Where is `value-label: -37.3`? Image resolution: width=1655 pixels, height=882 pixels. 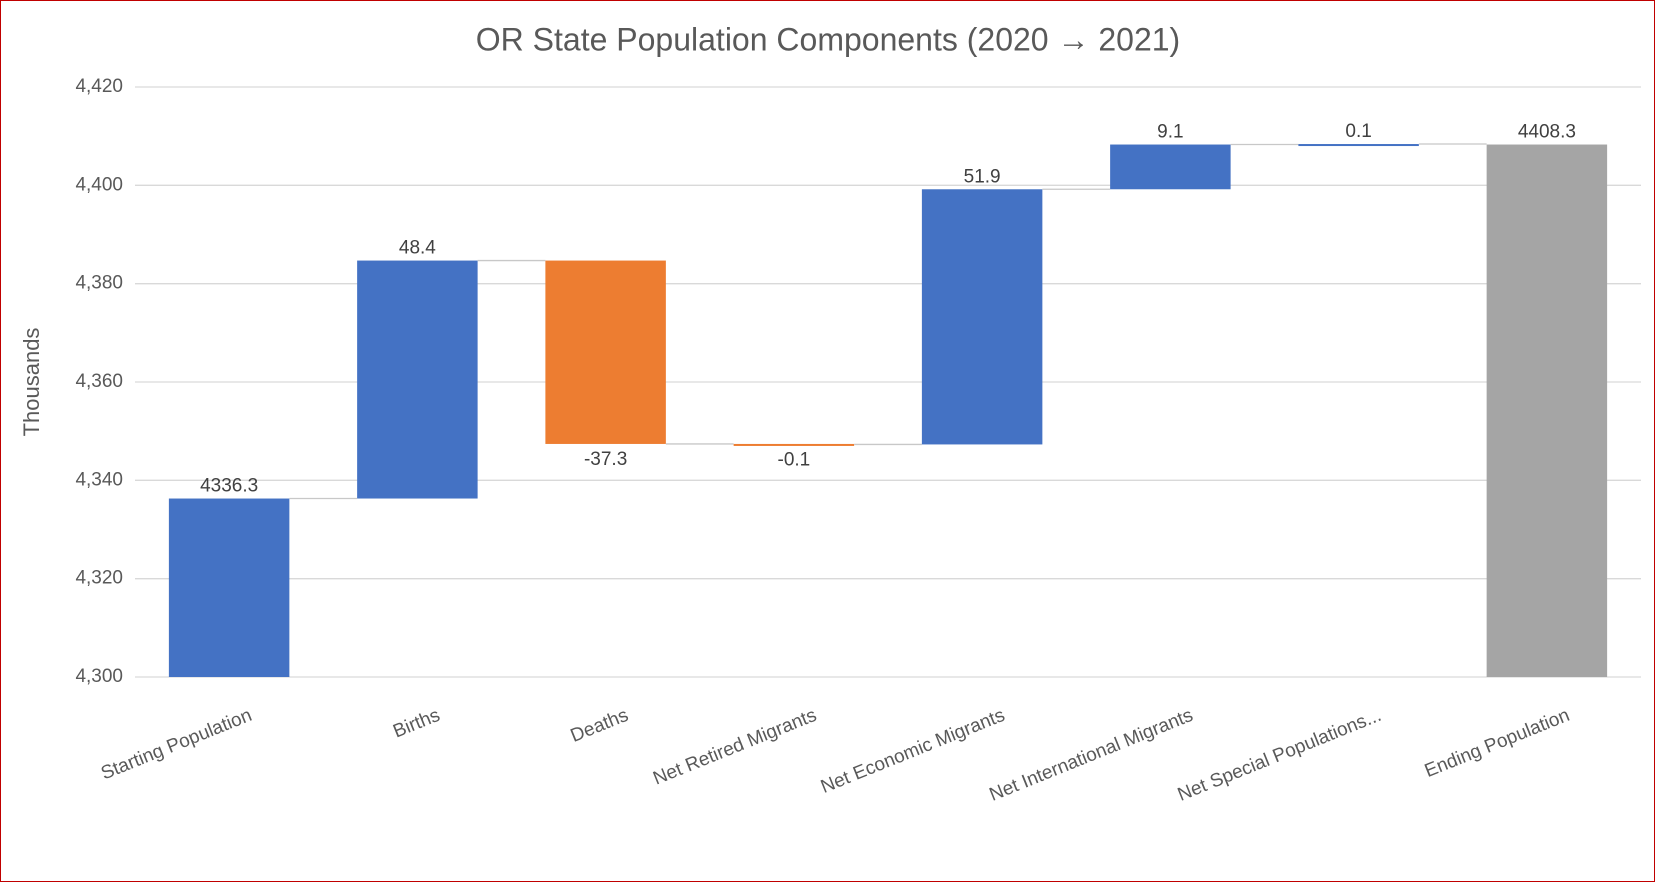
value-label: -37.3 is located at coordinates (605, 459).